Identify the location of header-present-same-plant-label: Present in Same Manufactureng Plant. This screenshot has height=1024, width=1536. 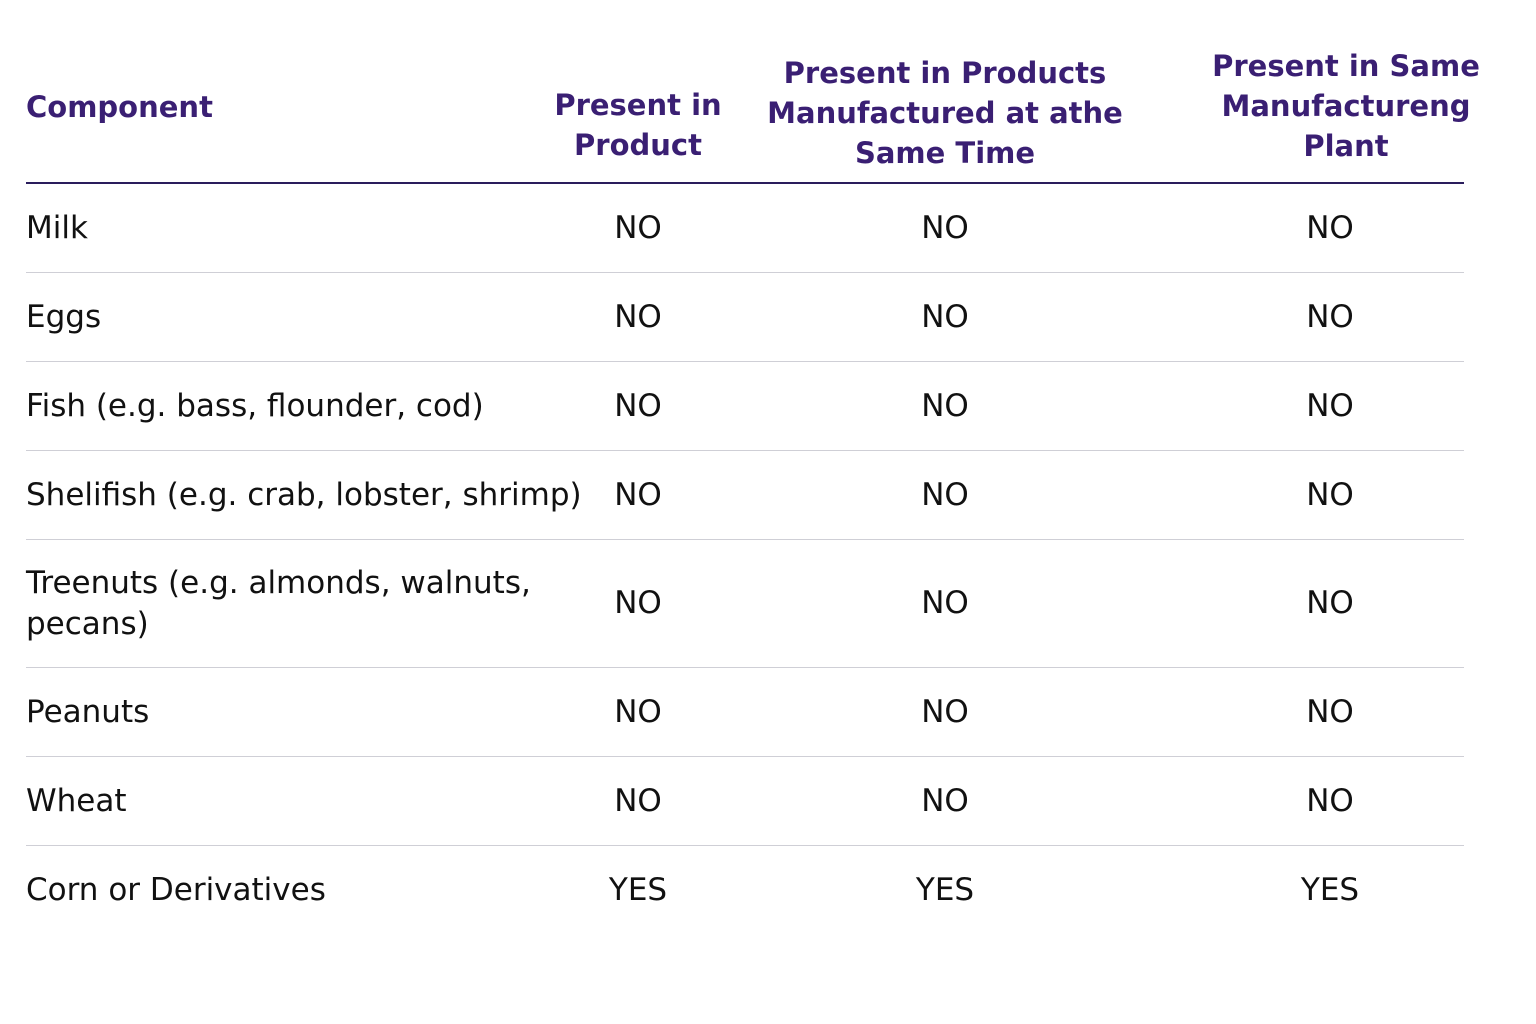
(1346, 106).